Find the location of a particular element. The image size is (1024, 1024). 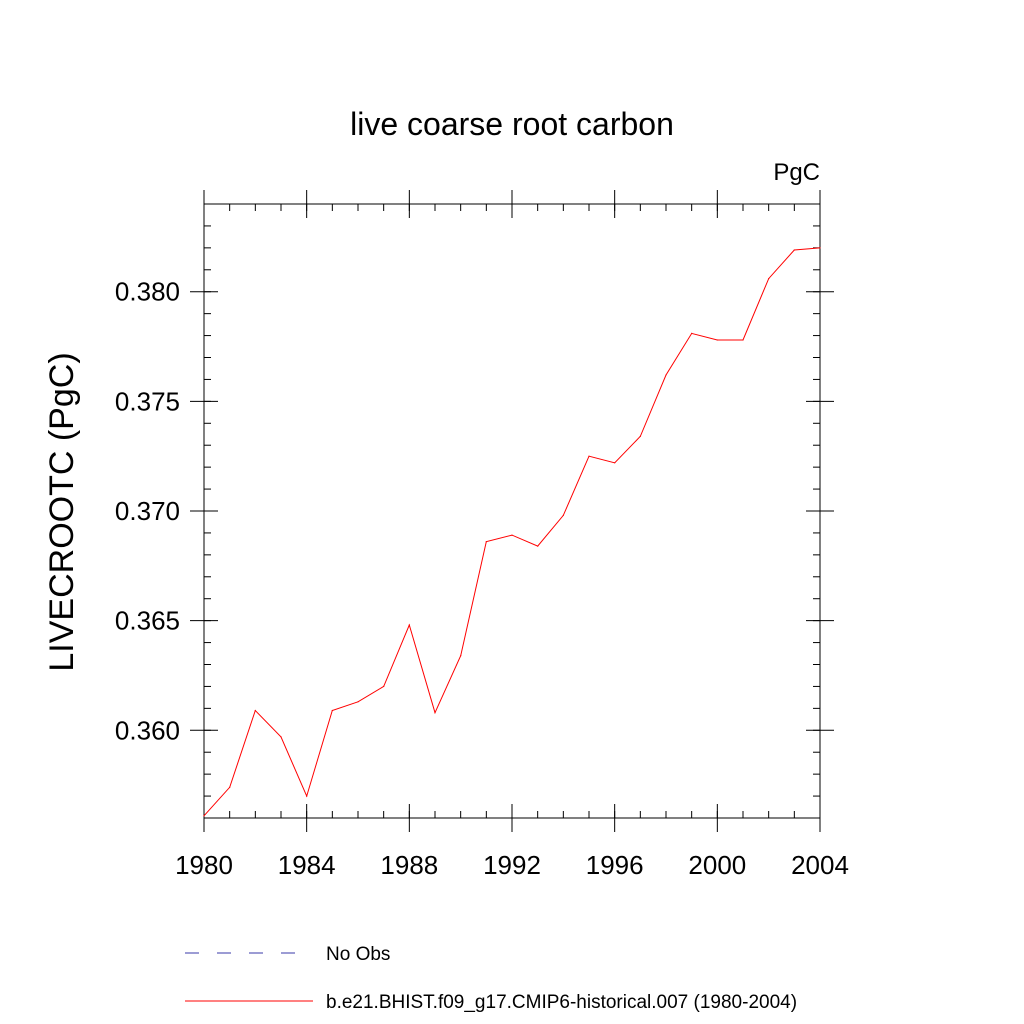

y-axis-label: LIVECROOTC (PgC) is located at coordinates (62, 511).